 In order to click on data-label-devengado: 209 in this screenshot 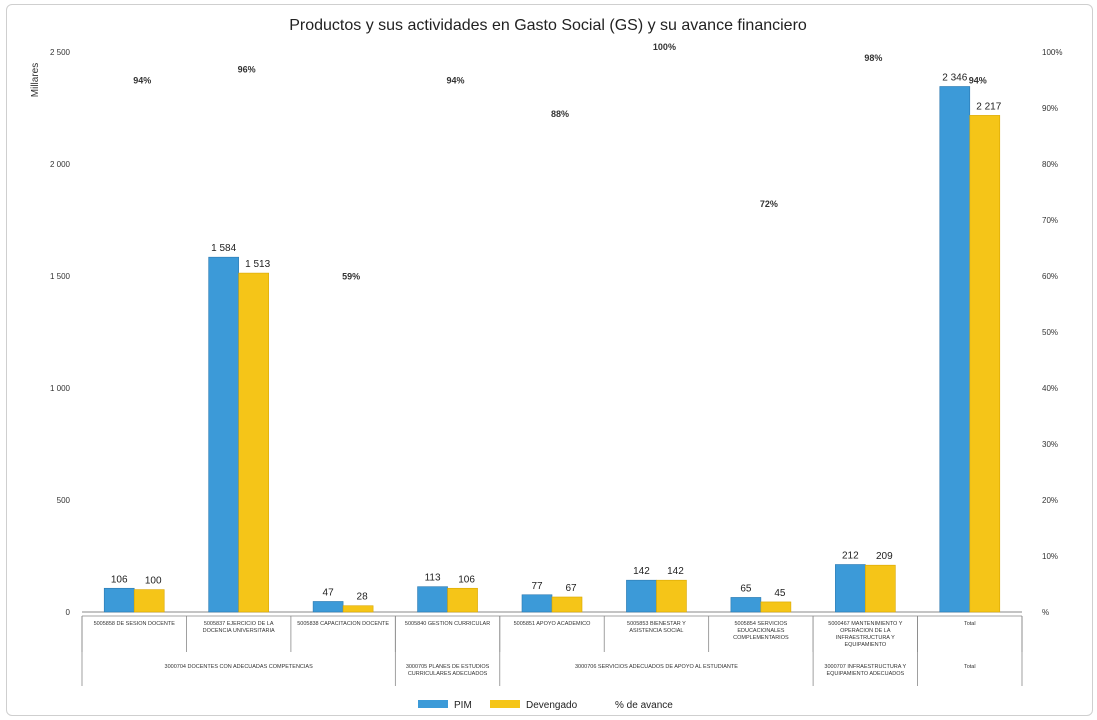, I will do `click(884, 556)`.